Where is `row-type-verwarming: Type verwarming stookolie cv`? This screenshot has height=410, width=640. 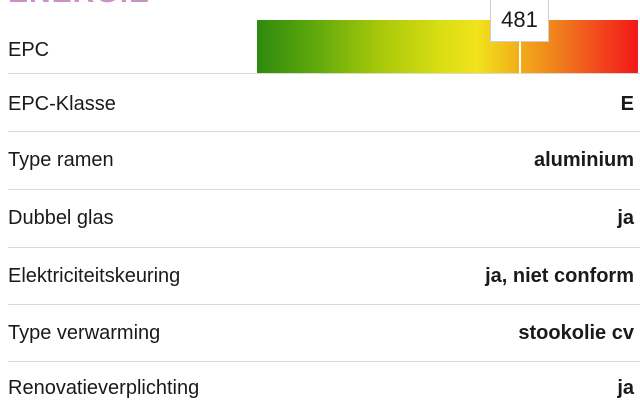 row-type-verwarming: Type verwarming stookolie cv is located at coordinates (320, 333).